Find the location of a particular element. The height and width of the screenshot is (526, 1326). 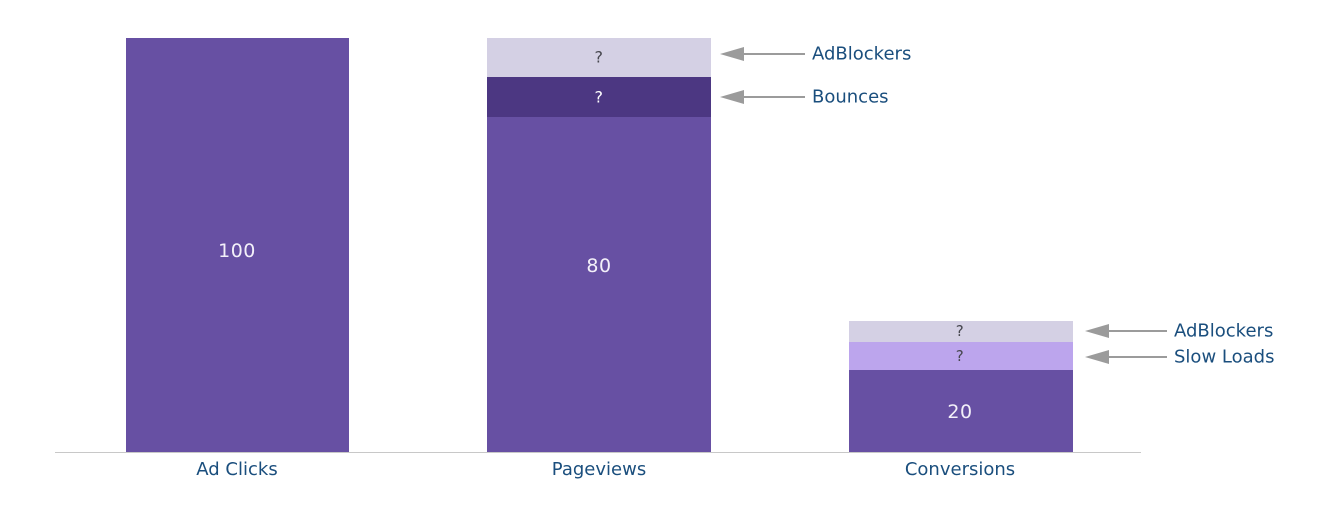

bar-segment-ad-clicks is located at coordinates (237, 245).